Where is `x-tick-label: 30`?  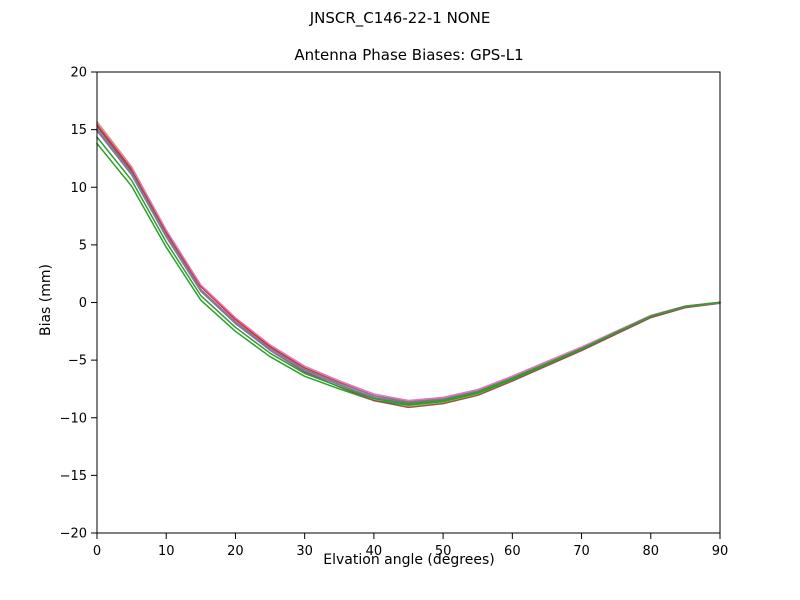
x-tick-label: 30 is located at coordinates (304, 551).